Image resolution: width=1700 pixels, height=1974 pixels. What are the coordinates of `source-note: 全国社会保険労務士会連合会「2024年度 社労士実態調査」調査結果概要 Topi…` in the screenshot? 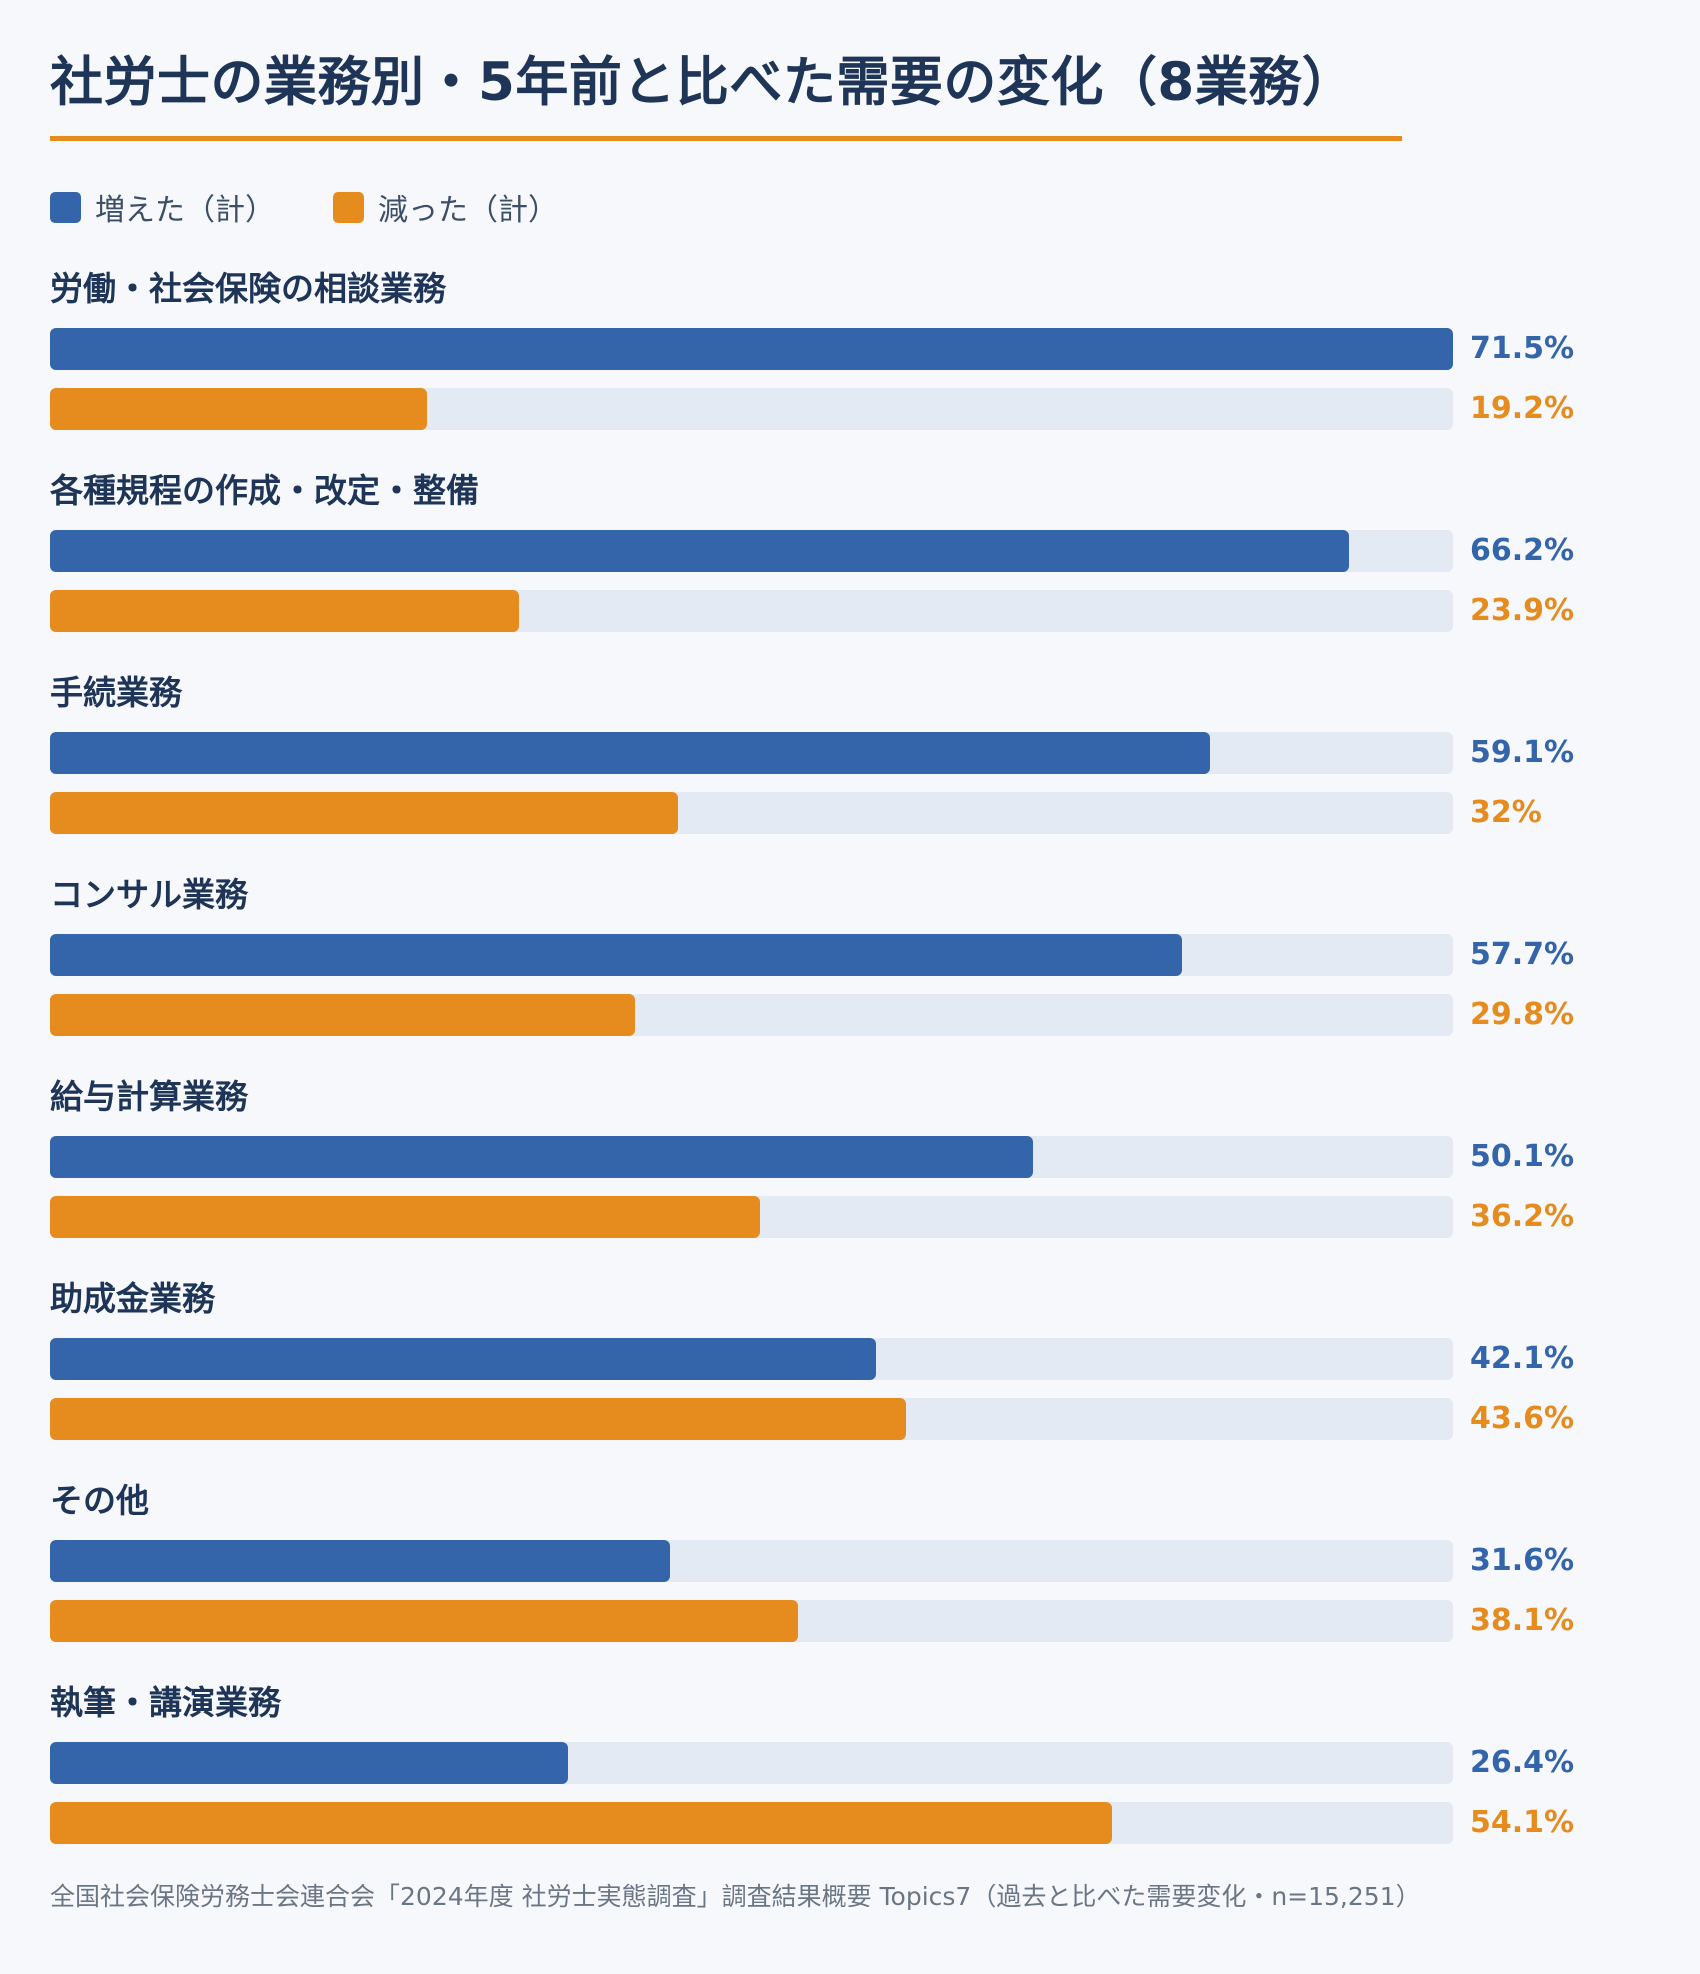 It's located at (735, 1896).